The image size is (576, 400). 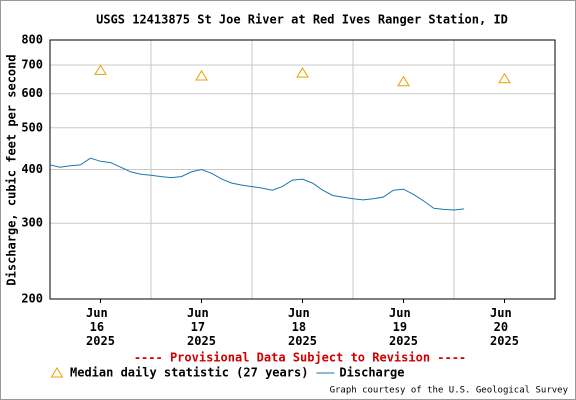 I want to click on y-tick-label: 800, so click(x=32, y=40).